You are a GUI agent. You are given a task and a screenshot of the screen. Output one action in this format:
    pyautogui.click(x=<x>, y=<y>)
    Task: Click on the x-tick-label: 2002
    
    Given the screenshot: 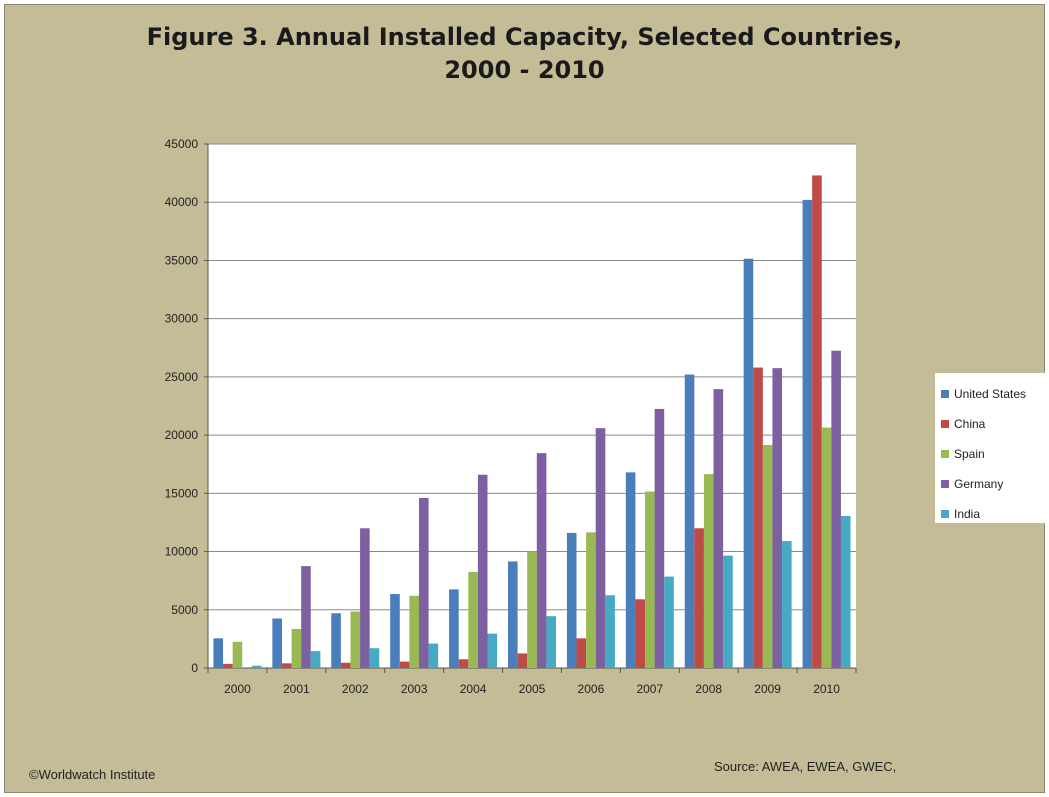 What is the action you would take?
    pyautogui.click(x=355, y=689)
    